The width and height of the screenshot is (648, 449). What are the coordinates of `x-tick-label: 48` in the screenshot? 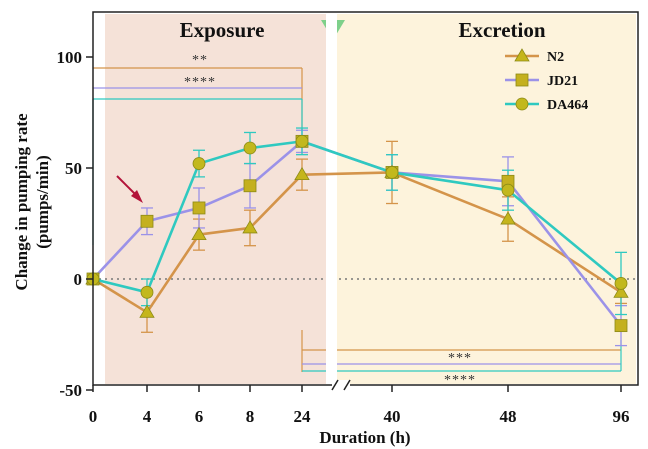 It's located at (508, 416).